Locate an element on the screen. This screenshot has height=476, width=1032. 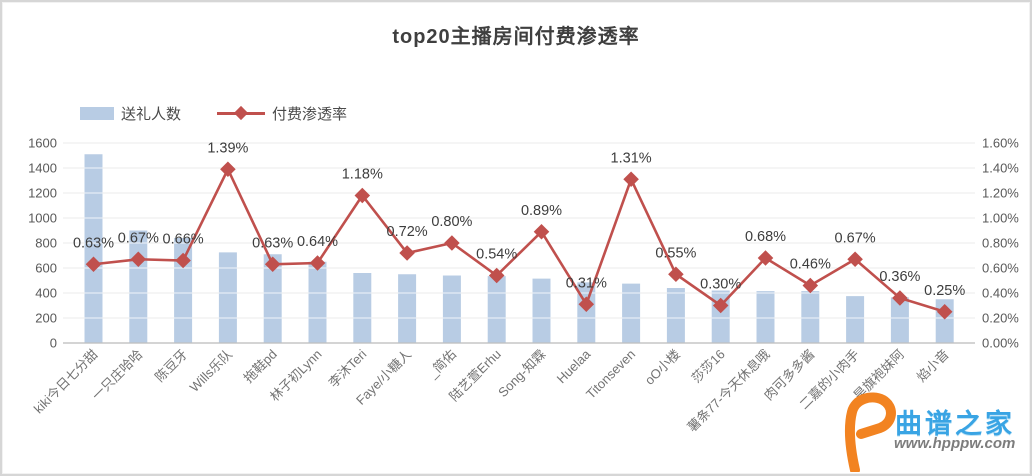
data-label: 1.31% is located at coordinates (631, 158).